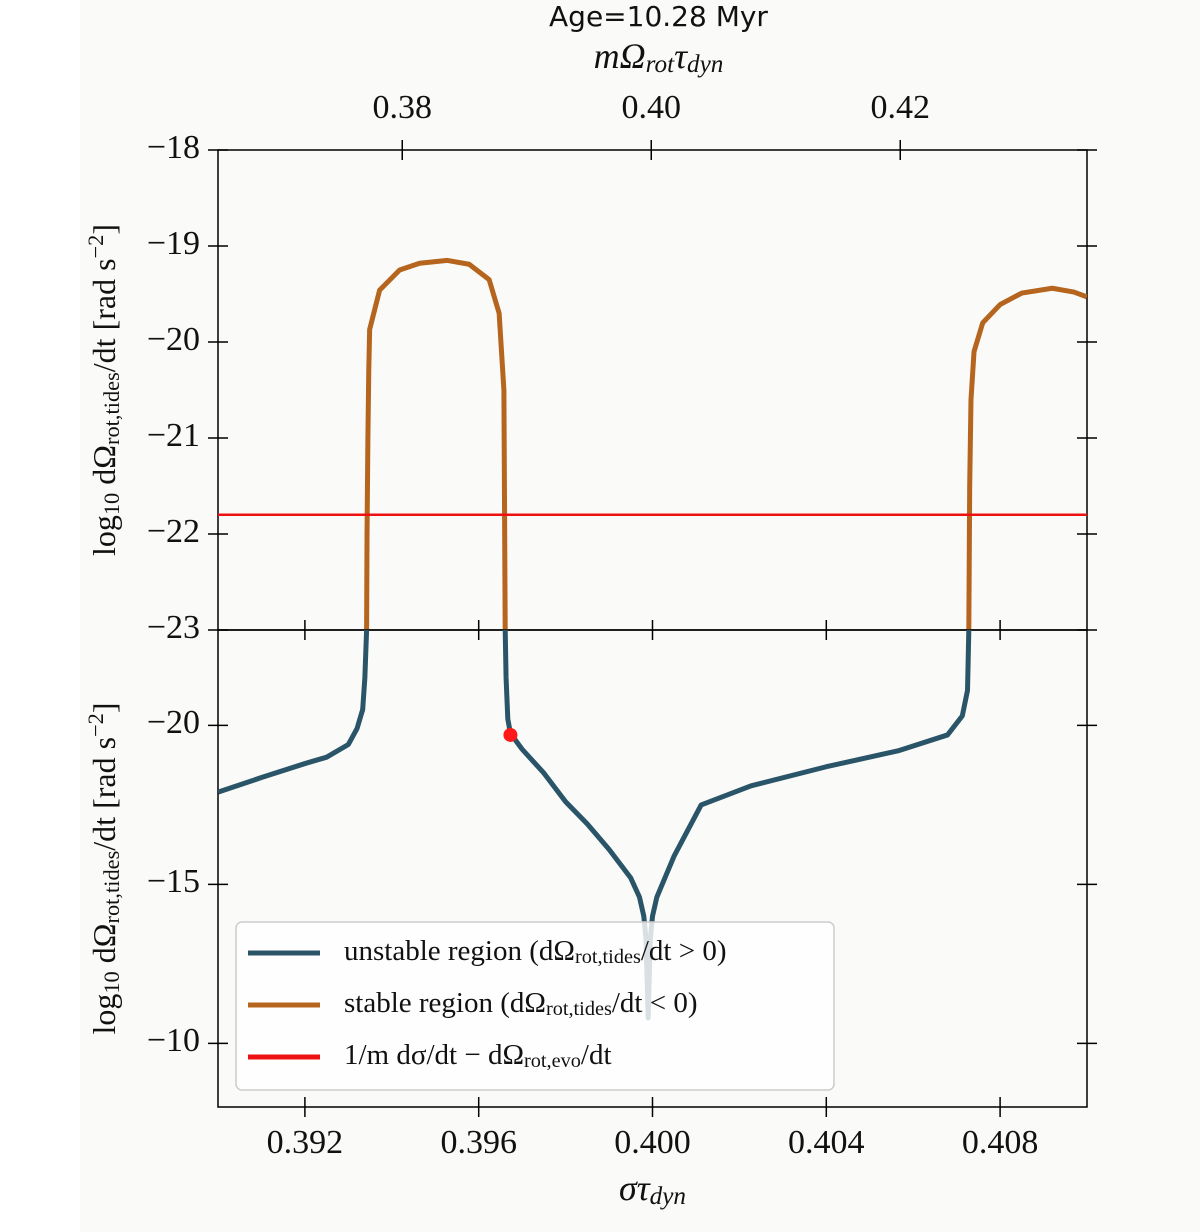 The width and height of the screenshot is (1200, 1232). What do you see at coordinates (652, 107) in the screenshot?
I see `x2-tick-label: 0.40` at bounding box center [652, 107].